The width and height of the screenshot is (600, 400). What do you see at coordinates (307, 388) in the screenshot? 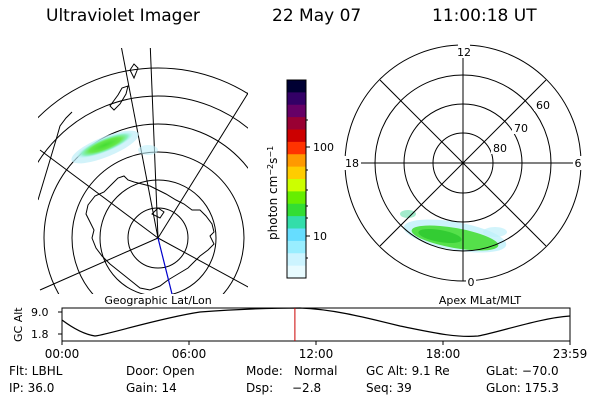
I see `dsp-value: −2.8` at bounding box center [307, 388].